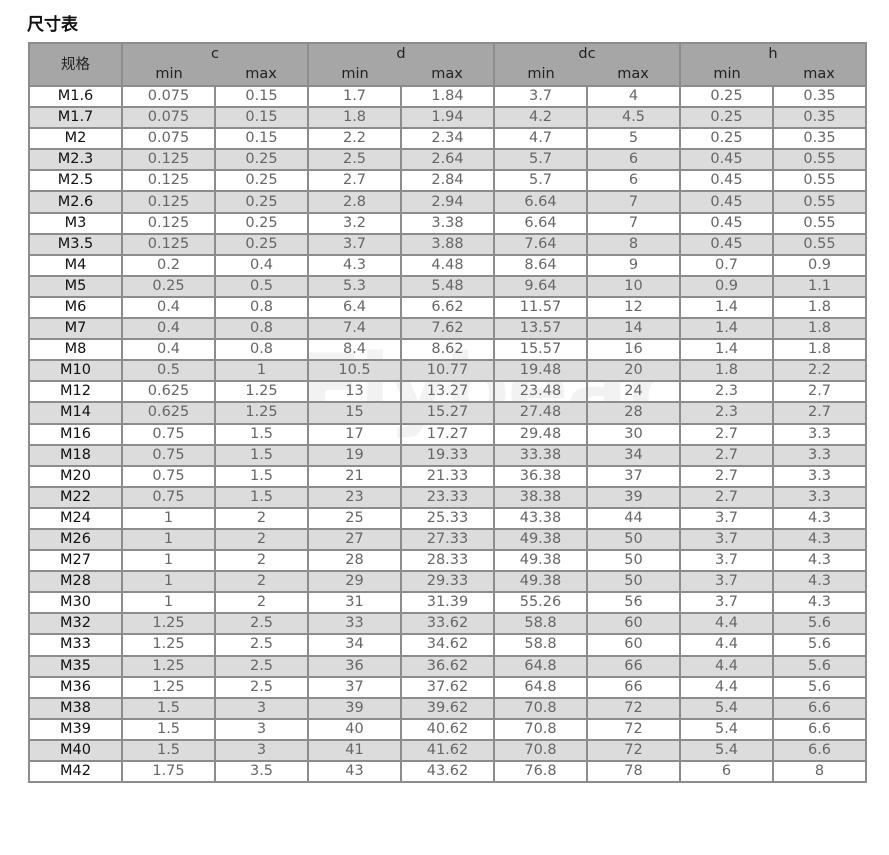 The width and height of the screenshot is (889, 855). What do you see at coordinates (540, 666) in the screenshot?
I see `value-cell: 64.8` at bounding box center [540, 666].